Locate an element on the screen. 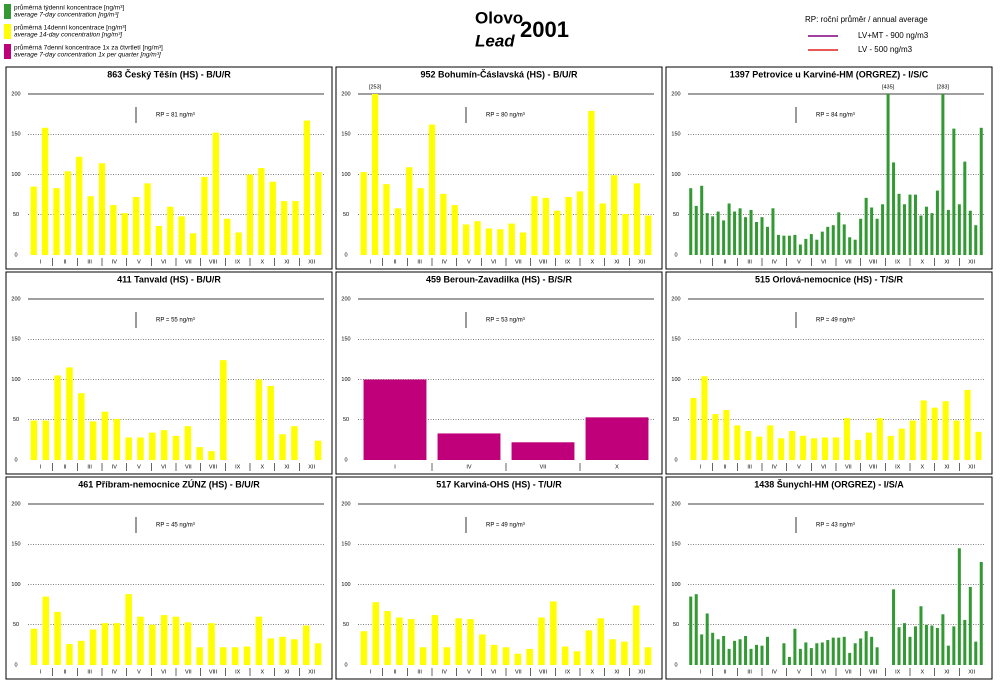 The height and width of the screenshot is (683, 1000). rp-label: RP = 49 ng/m³ is located at coordinates (505, 526).